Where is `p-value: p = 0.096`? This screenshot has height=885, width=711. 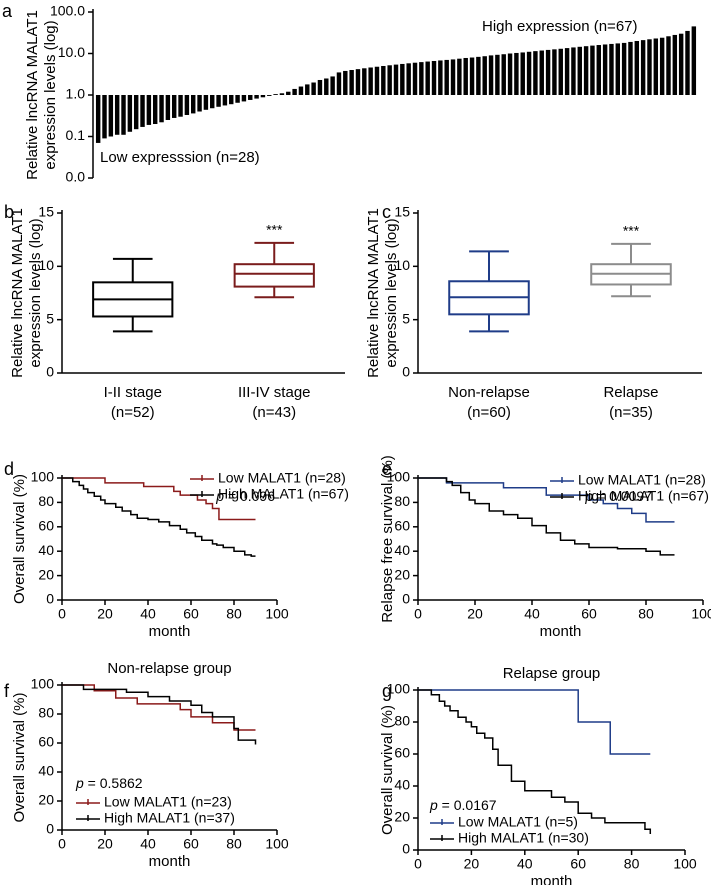
p-value: p = 0.096 is located at coordinates (245, 496).